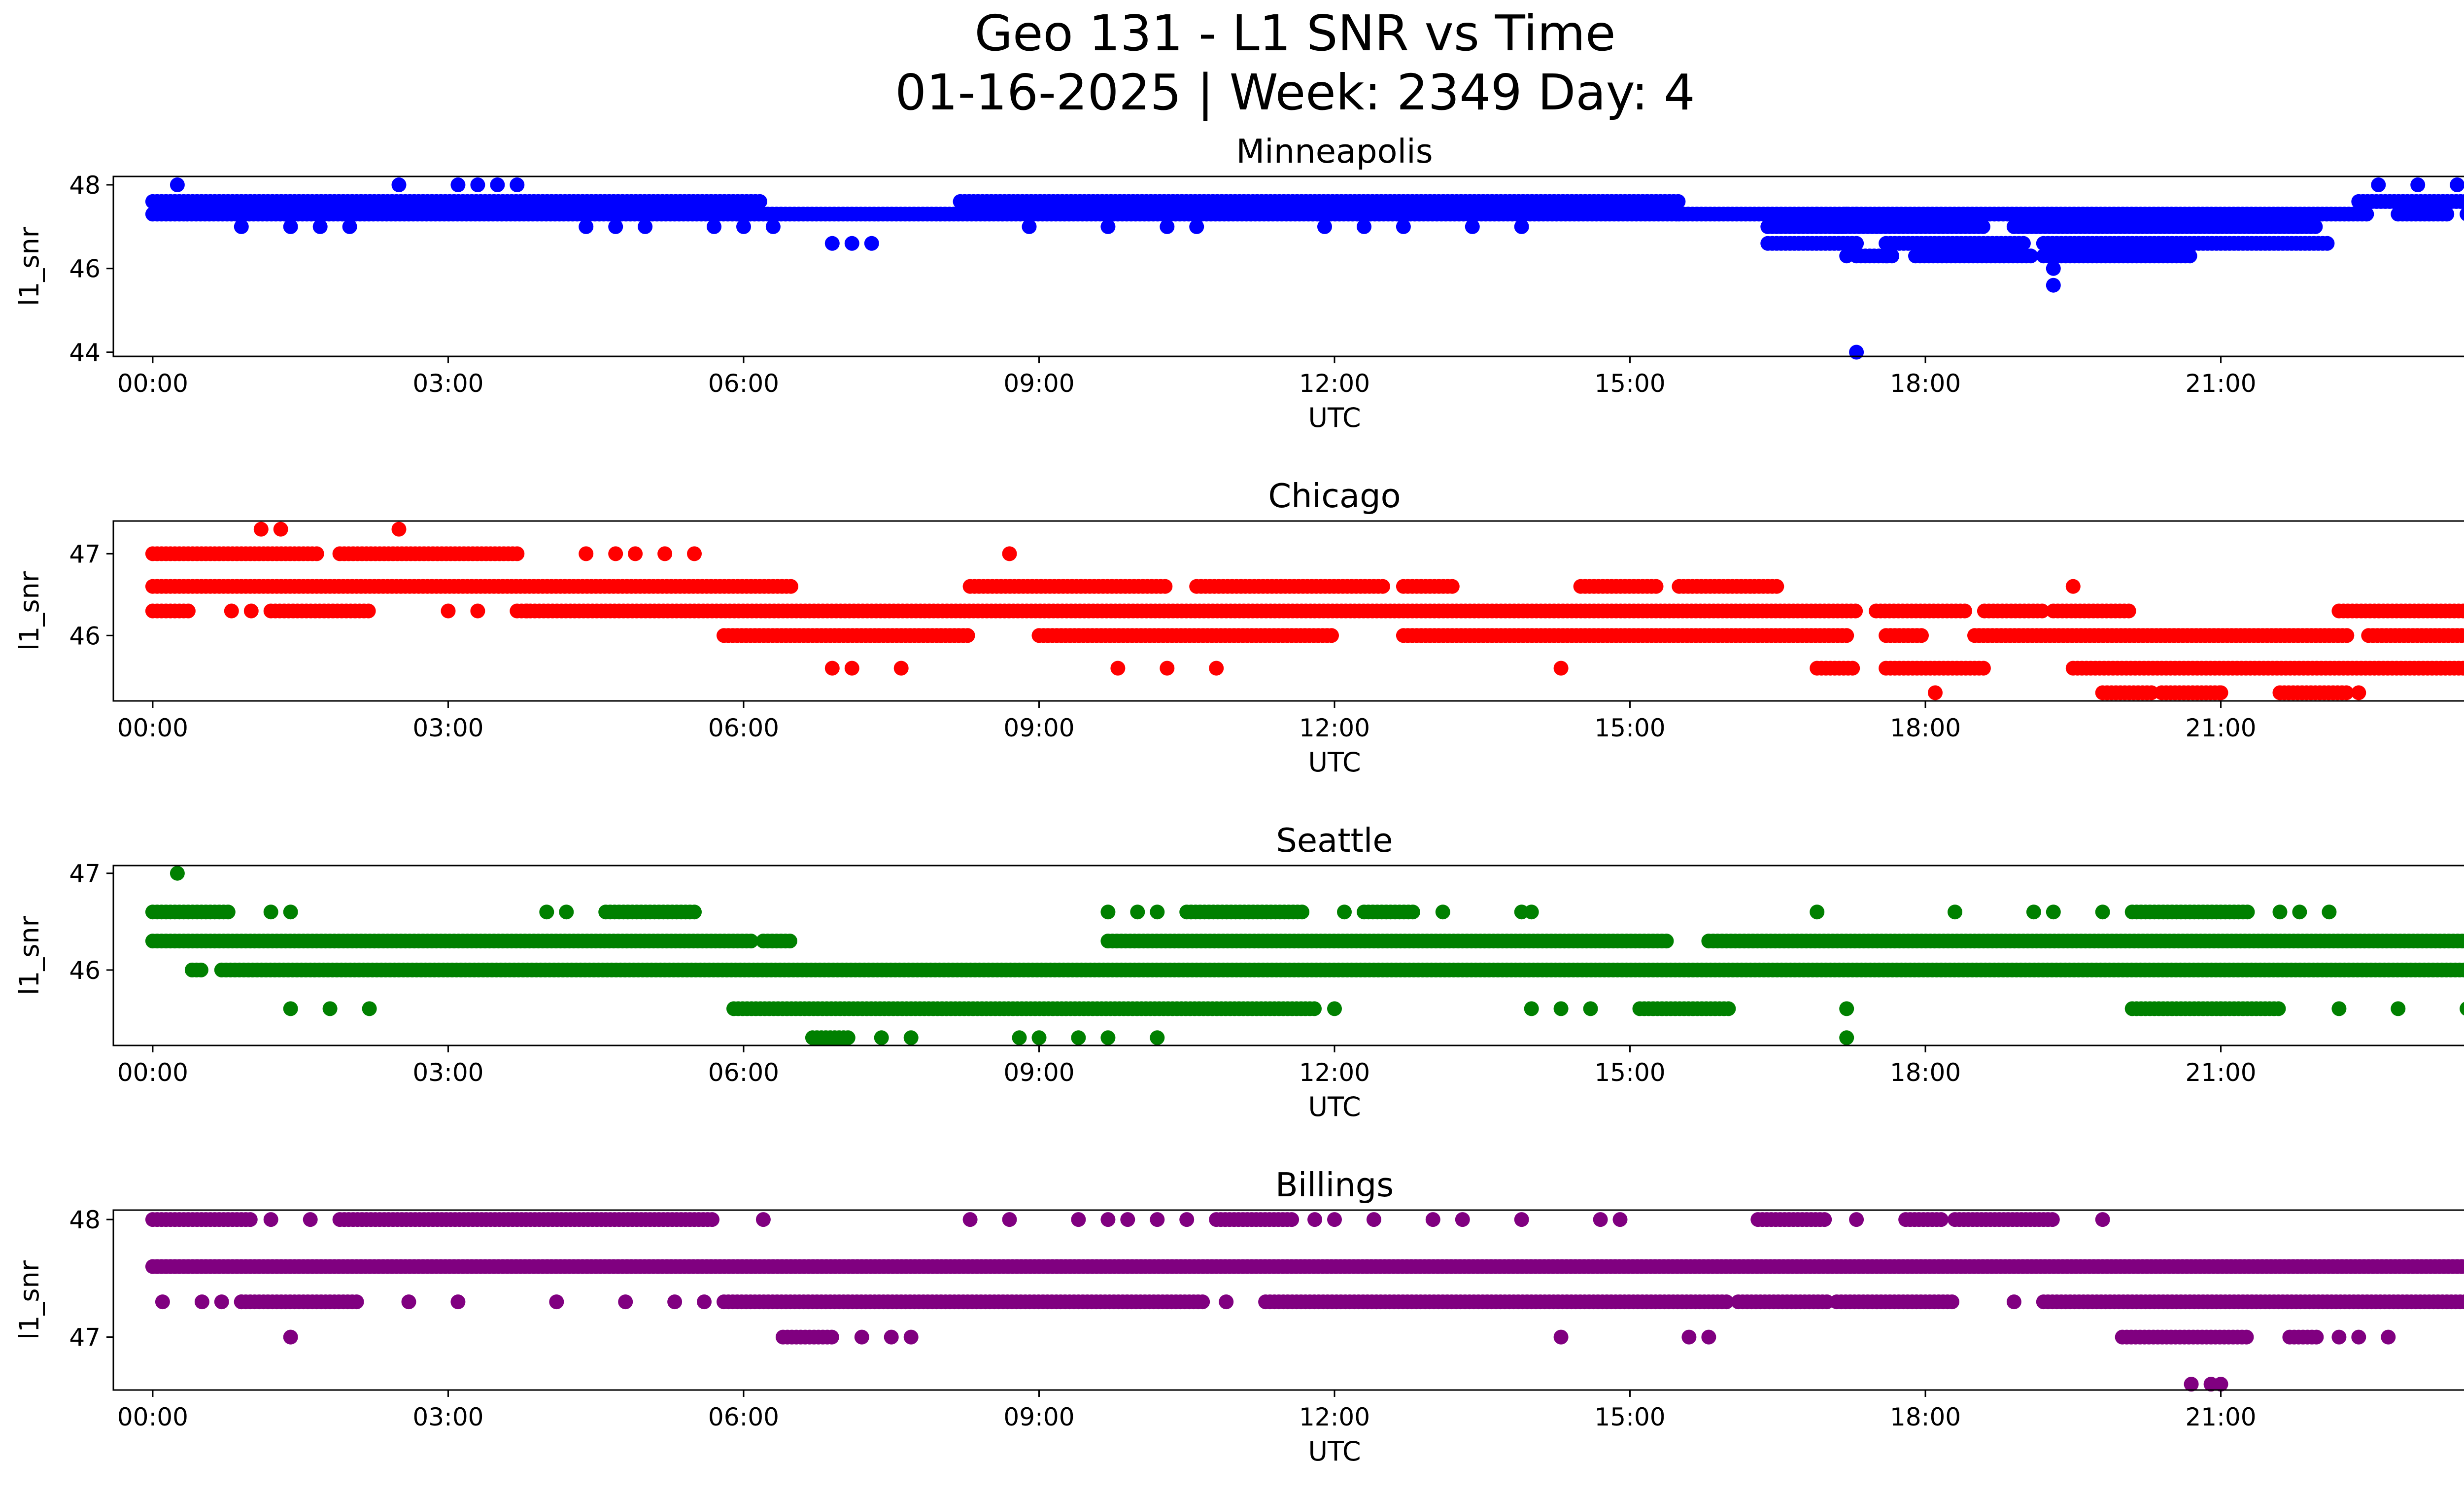 The width and height of the screenshot is (2464, 1495). Describe the element at coordinates (1334, 1185) in the screenshot. I see `subplot-title: Billings` at that location.